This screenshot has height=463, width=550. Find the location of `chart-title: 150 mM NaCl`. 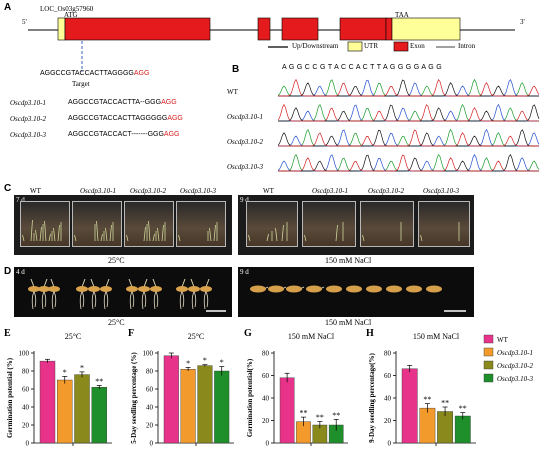

chart-title: 150 mM NaCl is located at coordinates (436, 336).